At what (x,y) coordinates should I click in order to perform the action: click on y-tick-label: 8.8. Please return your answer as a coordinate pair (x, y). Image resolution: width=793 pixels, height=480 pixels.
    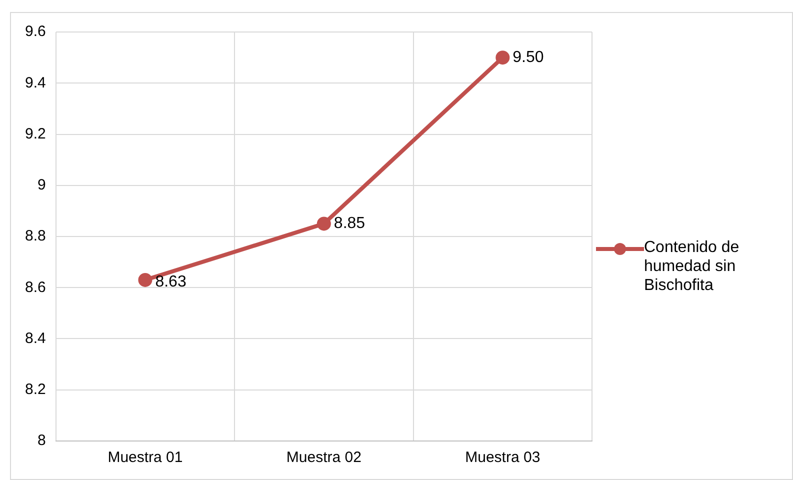
    Looking at the image, I should click on (35, 236).